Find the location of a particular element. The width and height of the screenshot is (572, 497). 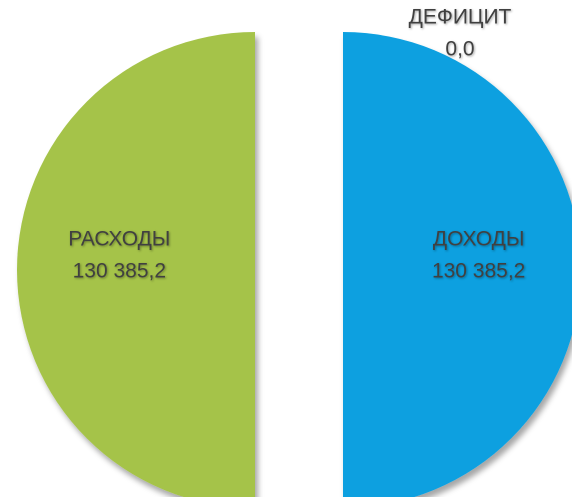

slice-label: ДЕФИЦИТ is located at coordinates (460, 17).